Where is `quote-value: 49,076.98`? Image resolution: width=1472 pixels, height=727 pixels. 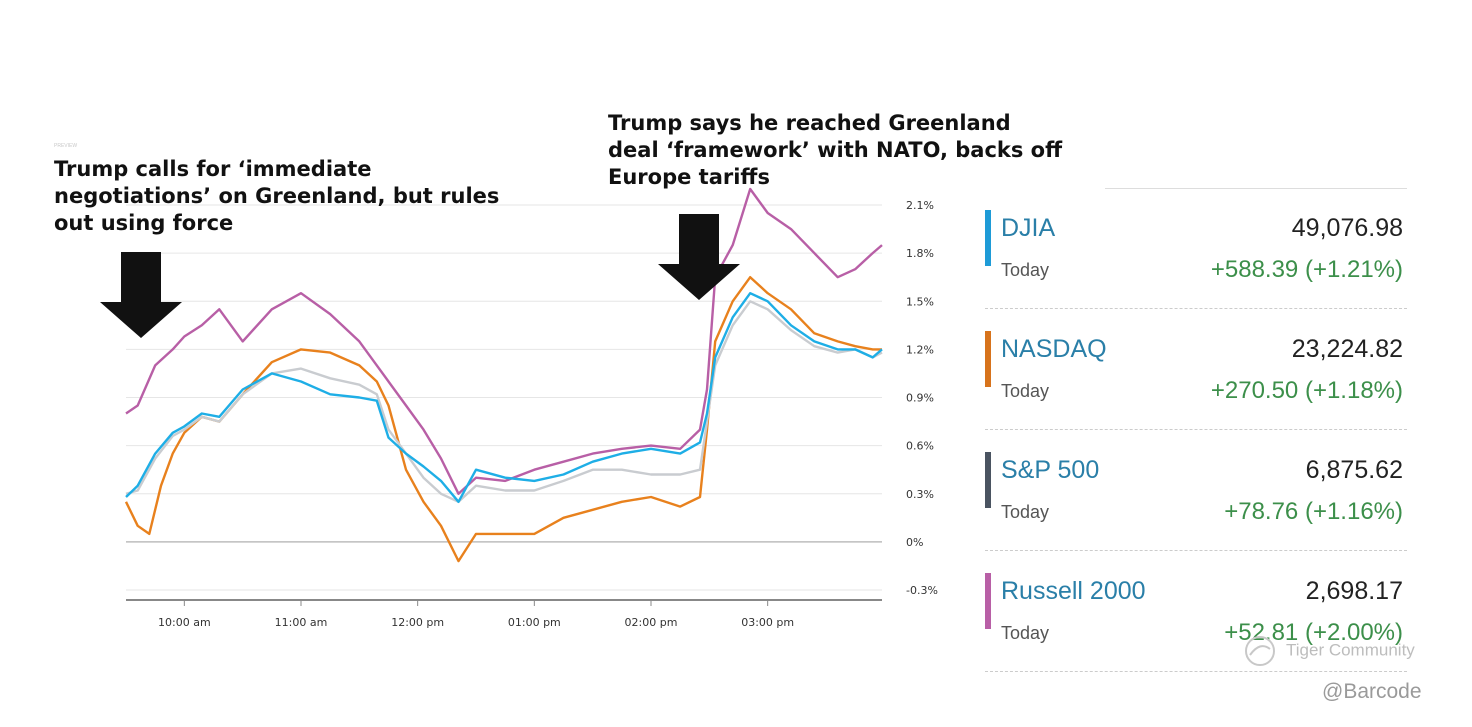
quote-value: 49,076.98 is located at coordinates (1347, 228).